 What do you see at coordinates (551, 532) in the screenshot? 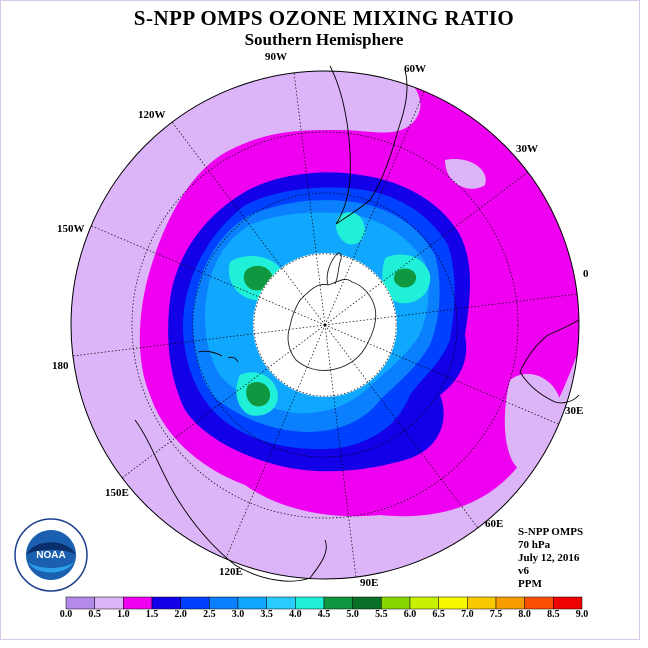
I see `info-instrument: S-NPP OMPS` at bounding box center [551, 532].